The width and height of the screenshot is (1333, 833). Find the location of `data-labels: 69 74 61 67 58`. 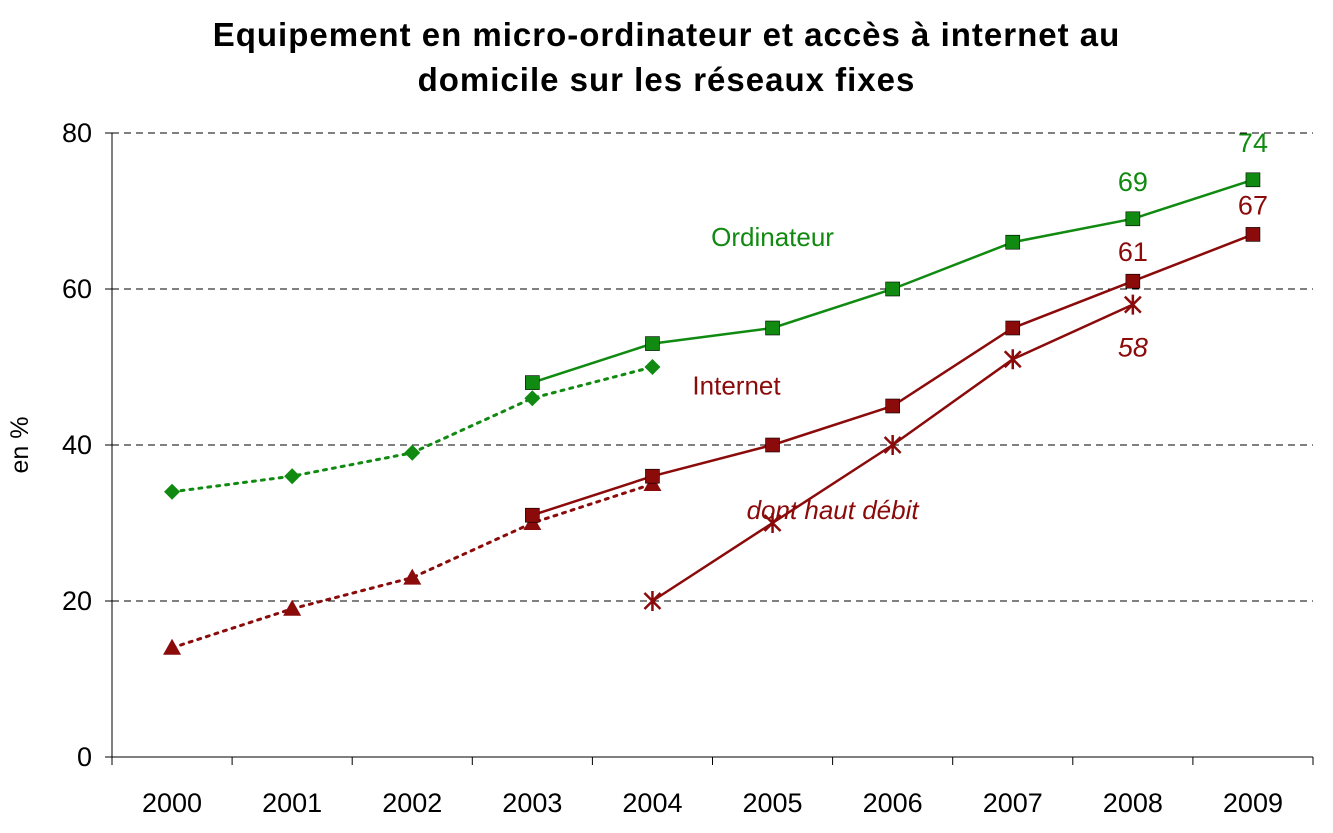

data-labels: 69 74 61 67 58 is located at coordinates (1193, 245).